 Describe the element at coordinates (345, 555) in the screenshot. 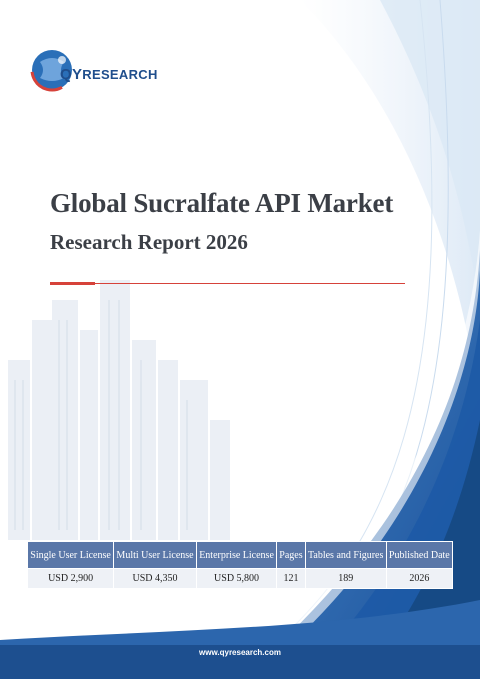

I see `header-tables-figures: Tables and Figures` at that location.